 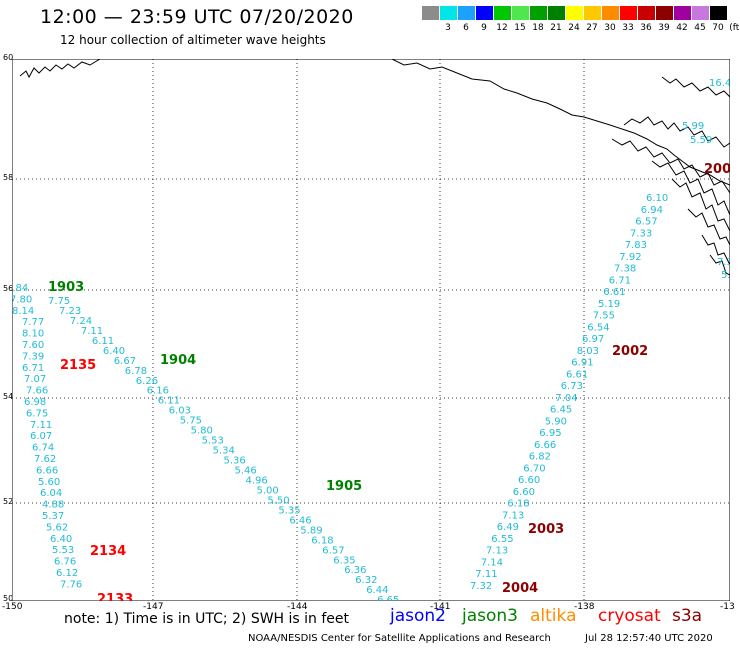 I want to click on track-1904-value: 5.80, so click(x=202, y=431).